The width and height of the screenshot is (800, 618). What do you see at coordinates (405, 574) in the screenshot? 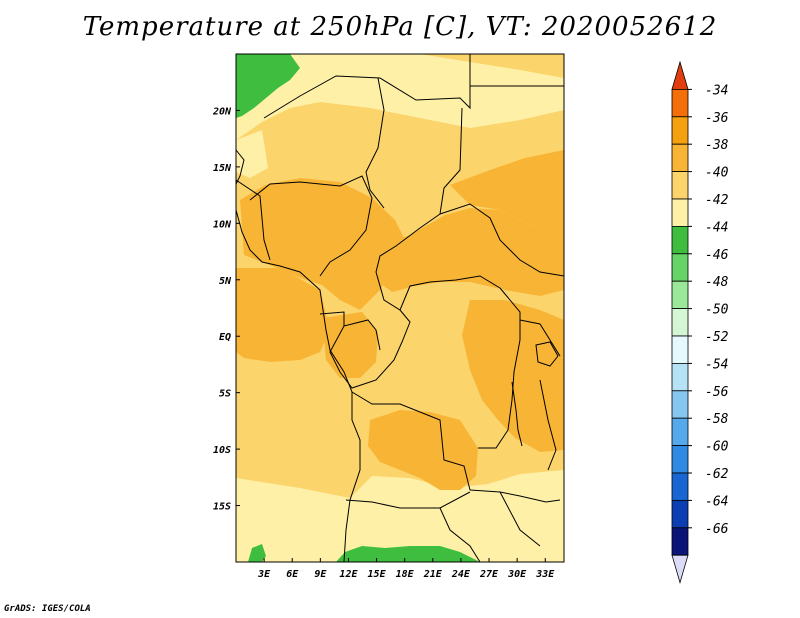
I see `lon-label: 18E` at bounding box center [405, 574].